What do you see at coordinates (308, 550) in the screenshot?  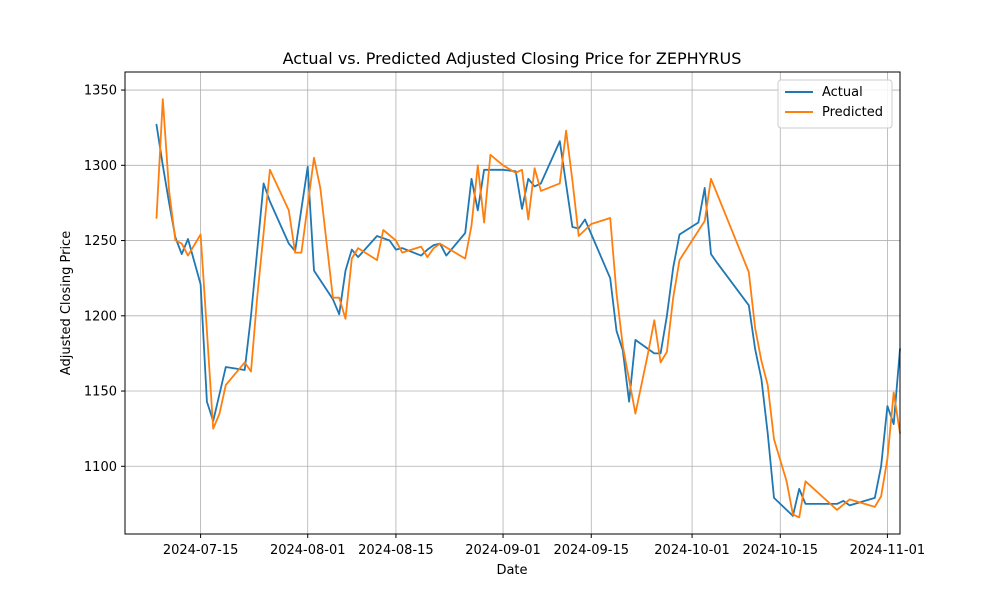 I see `x-tick-label: 2024-08-01` at bounding box center [308, 550].